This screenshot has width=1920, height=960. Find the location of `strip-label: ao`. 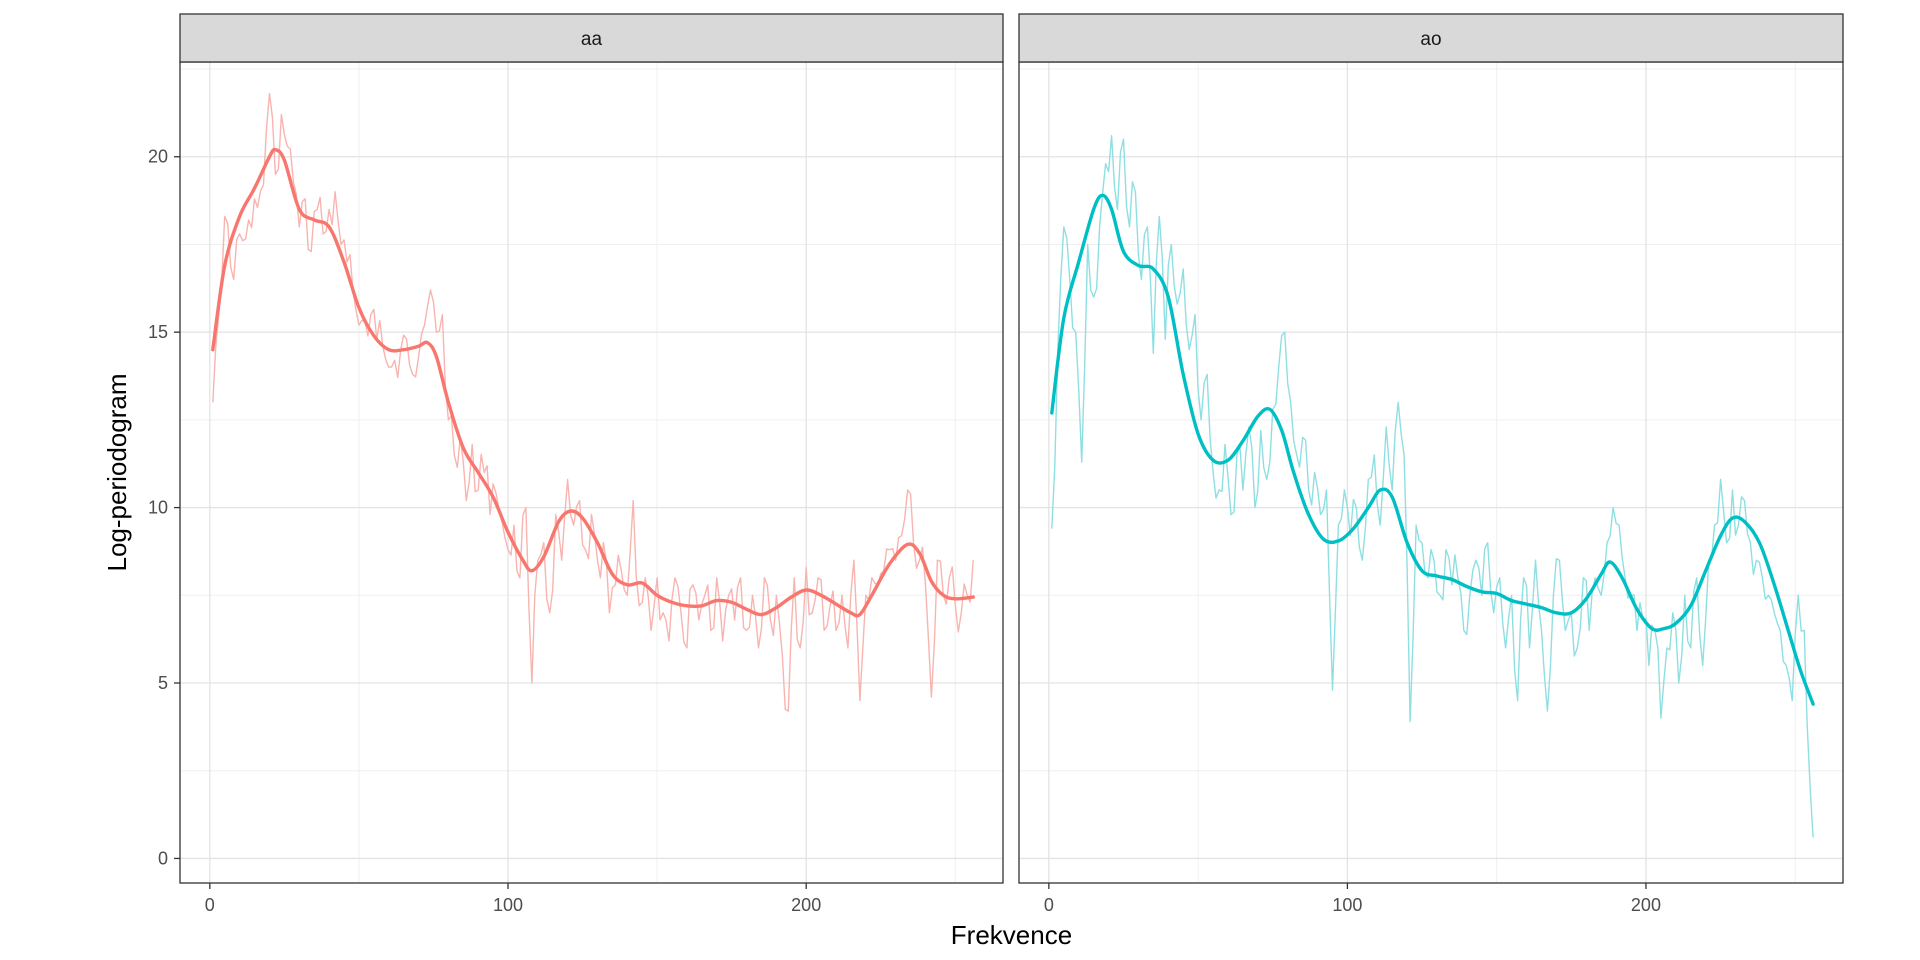

strip-label: ao is located at coordinates (1430, 39).